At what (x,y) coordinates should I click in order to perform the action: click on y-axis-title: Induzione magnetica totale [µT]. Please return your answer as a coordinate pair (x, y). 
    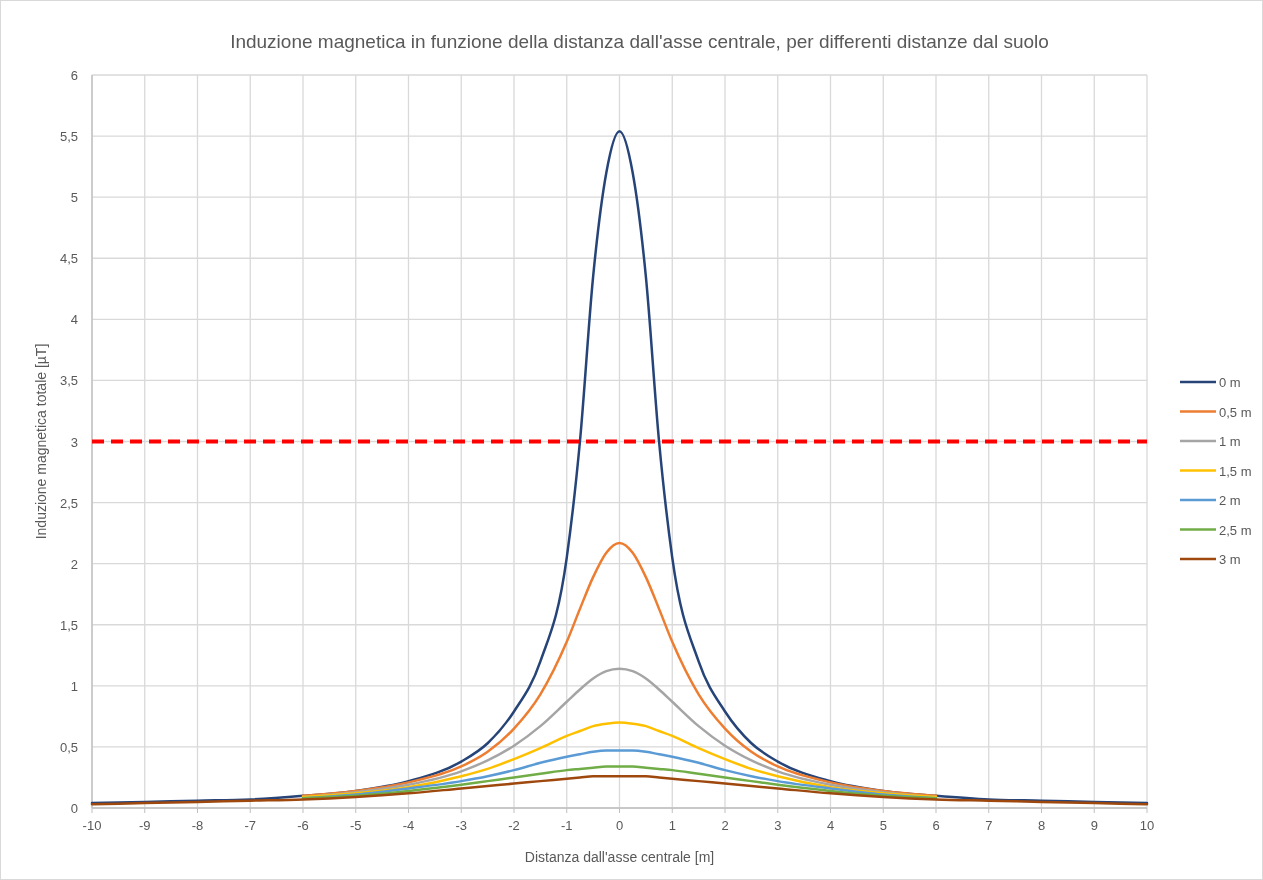
    Looking at the image, I should click on (41, 441).